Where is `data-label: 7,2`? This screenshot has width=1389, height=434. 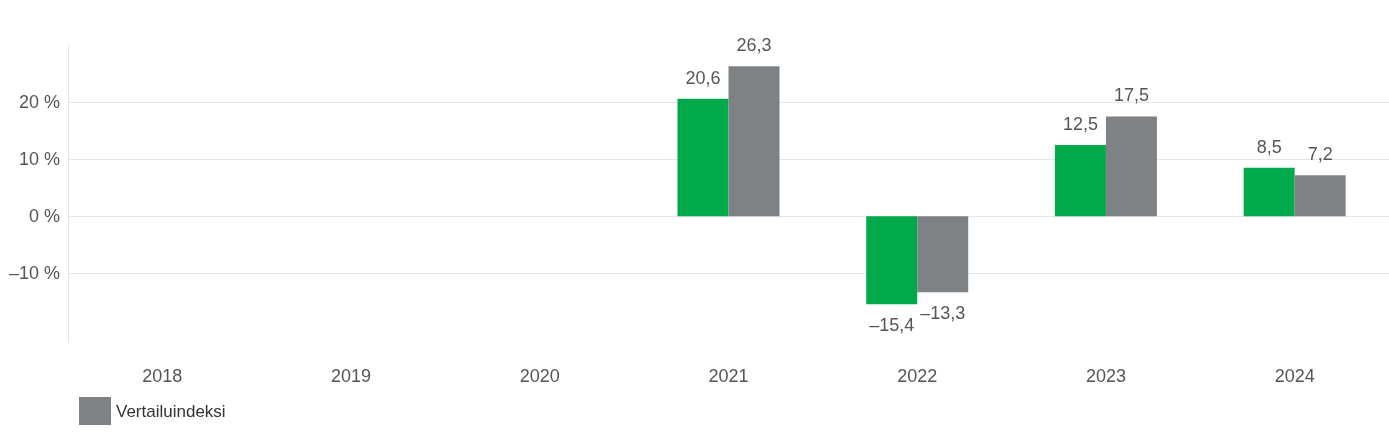
data-label: 7,2 is located at coordinates (1320, 154).